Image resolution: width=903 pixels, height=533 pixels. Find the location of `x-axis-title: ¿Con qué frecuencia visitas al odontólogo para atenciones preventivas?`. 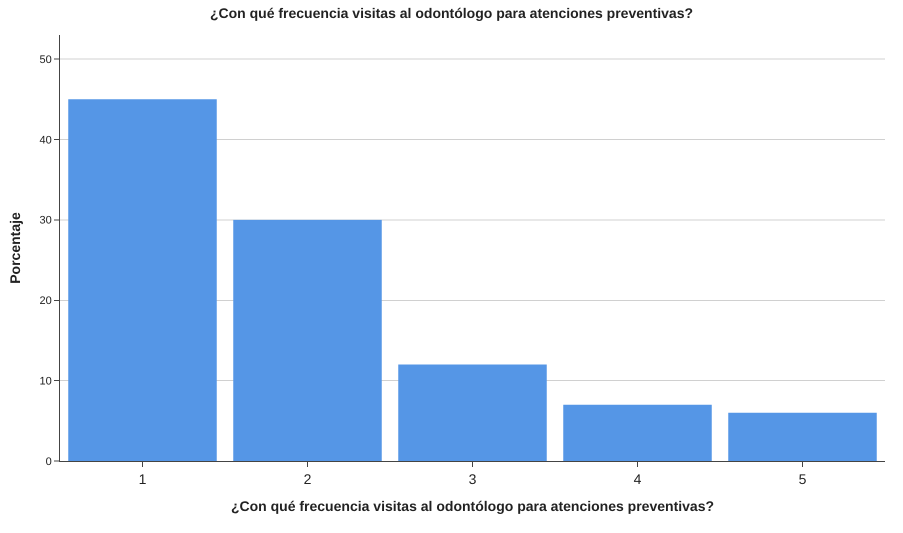

x-axis-title: ¿Con qué frecuencia visitas al odontólogo para atenciones preventivas? is located at coordinates (472, 506).